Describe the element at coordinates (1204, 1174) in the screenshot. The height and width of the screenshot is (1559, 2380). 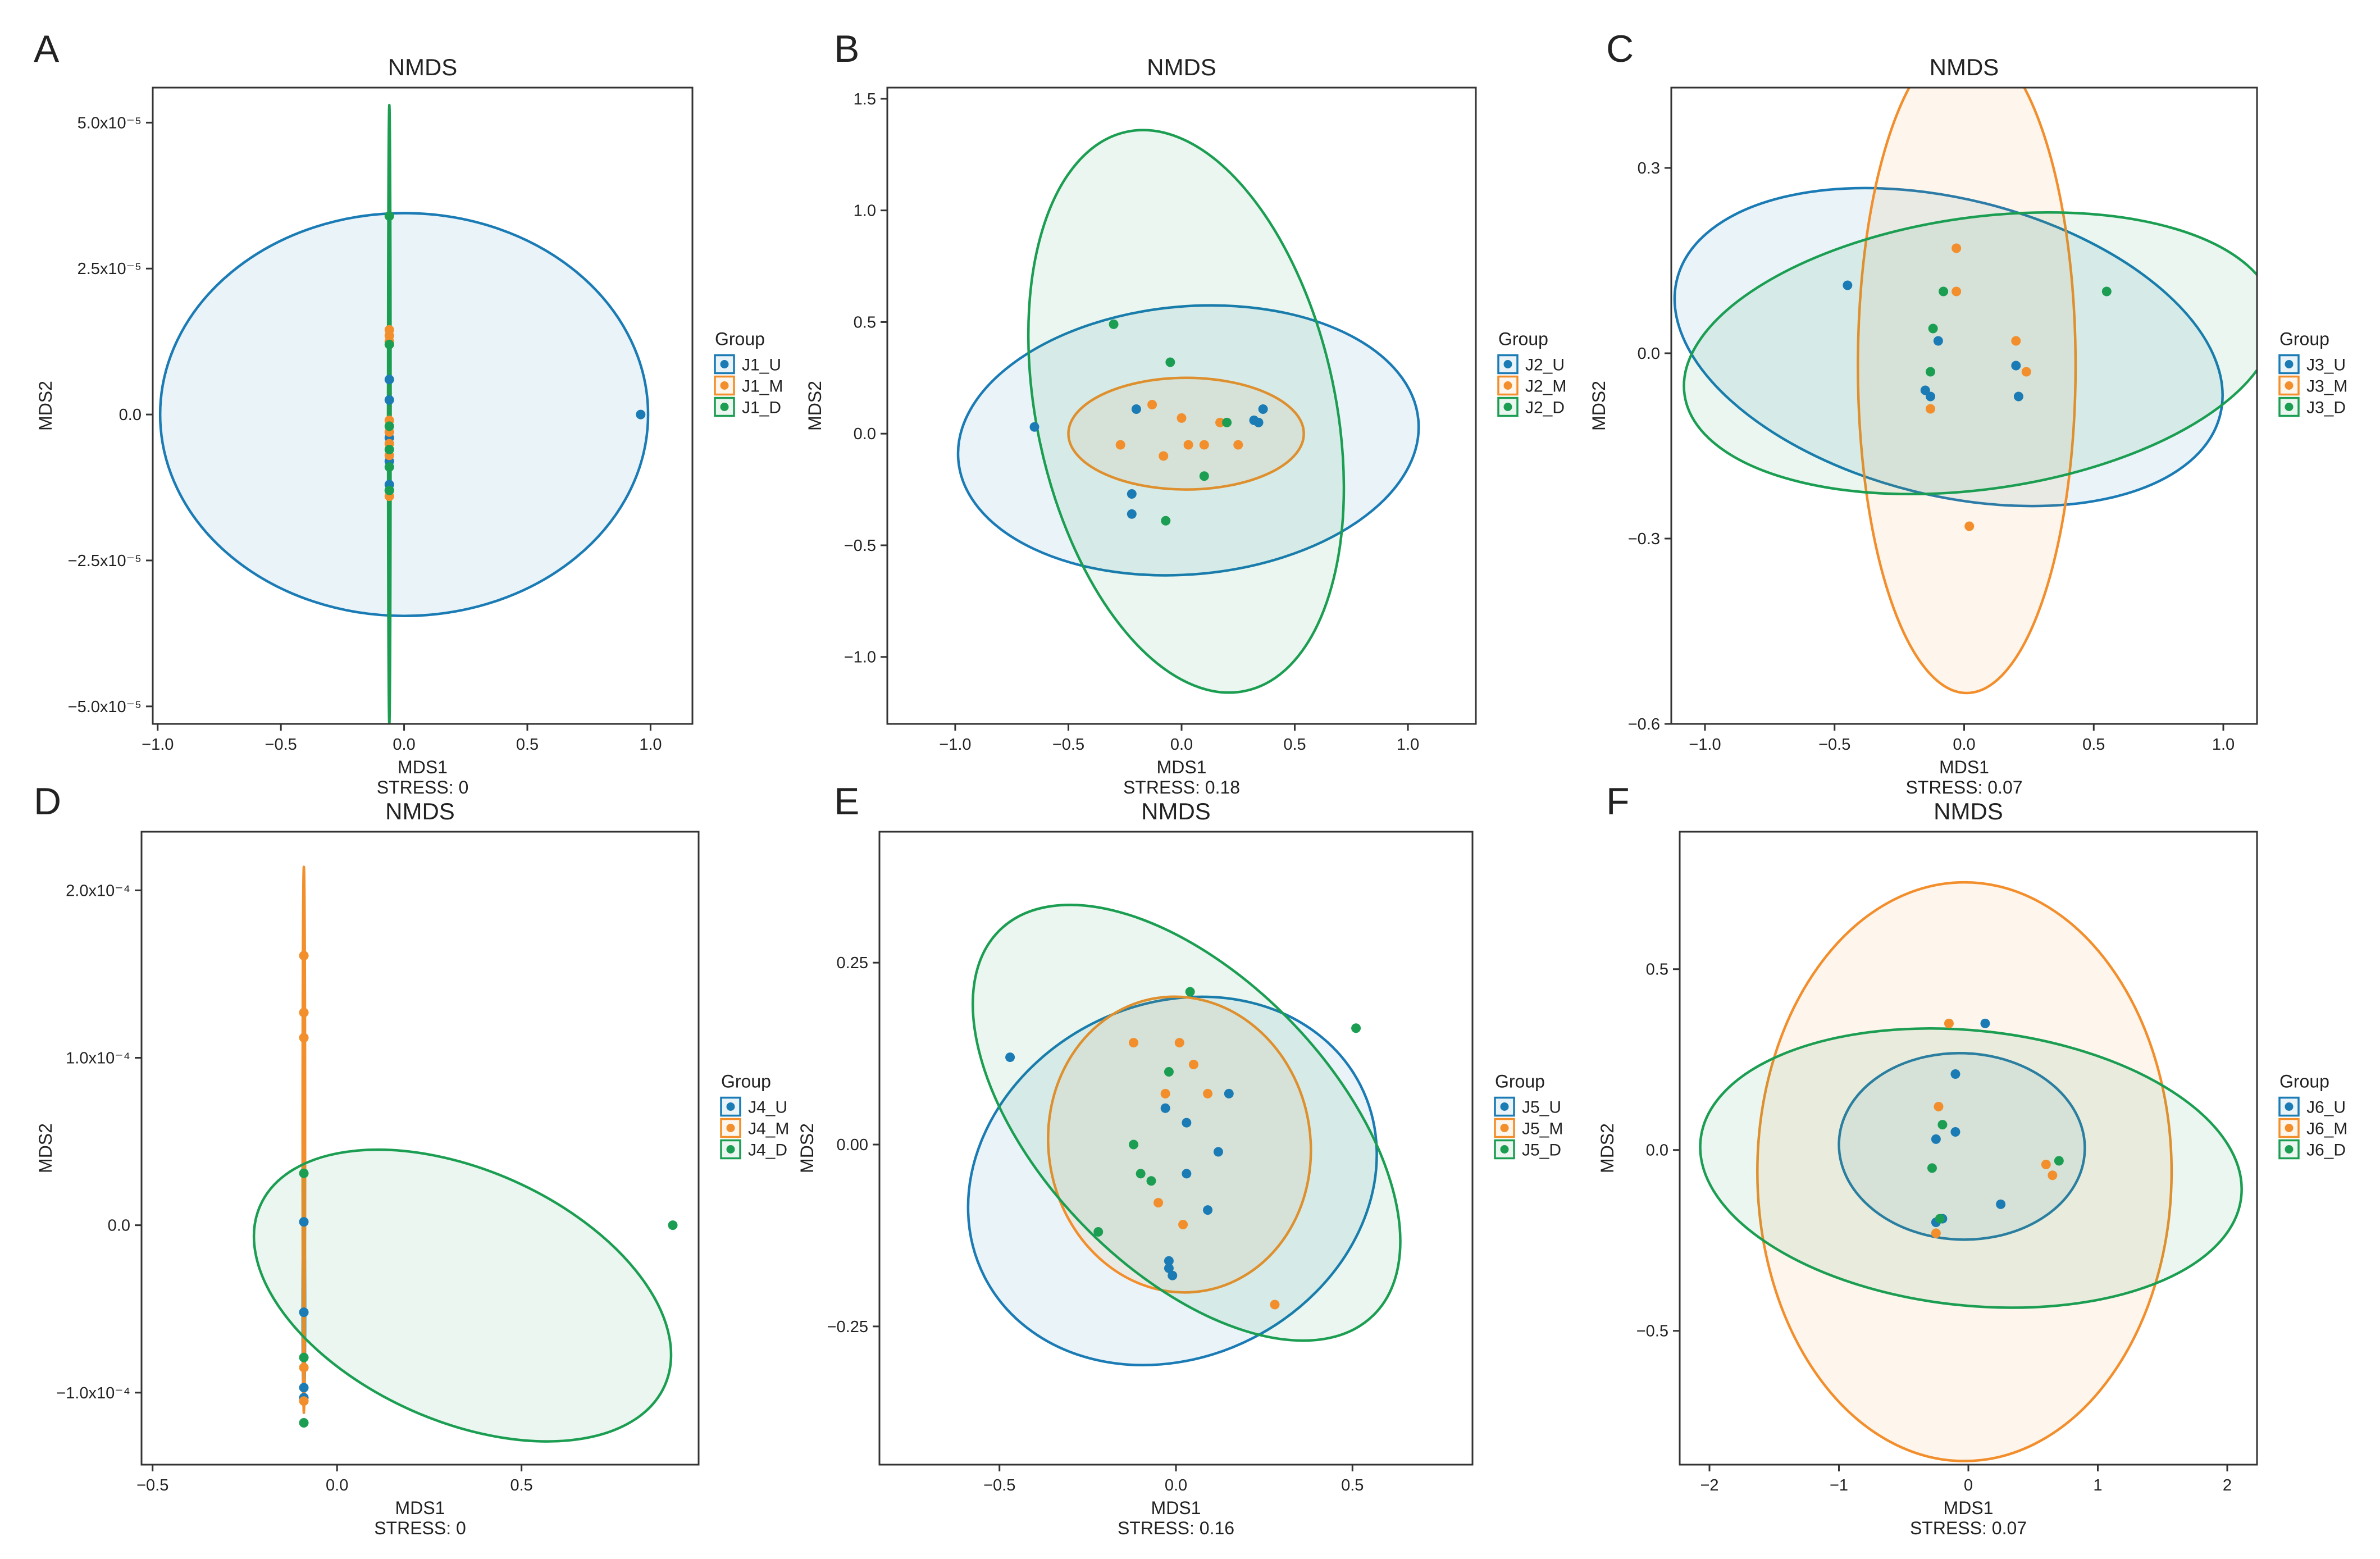
I see `series-points-j5-m` at that location.